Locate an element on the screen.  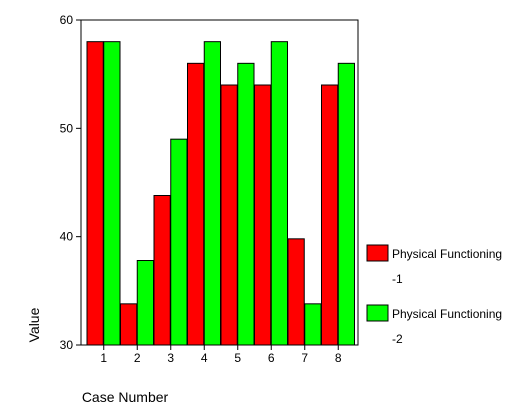
y-tick-label-30: 30 is located at coordinates (67, 345).